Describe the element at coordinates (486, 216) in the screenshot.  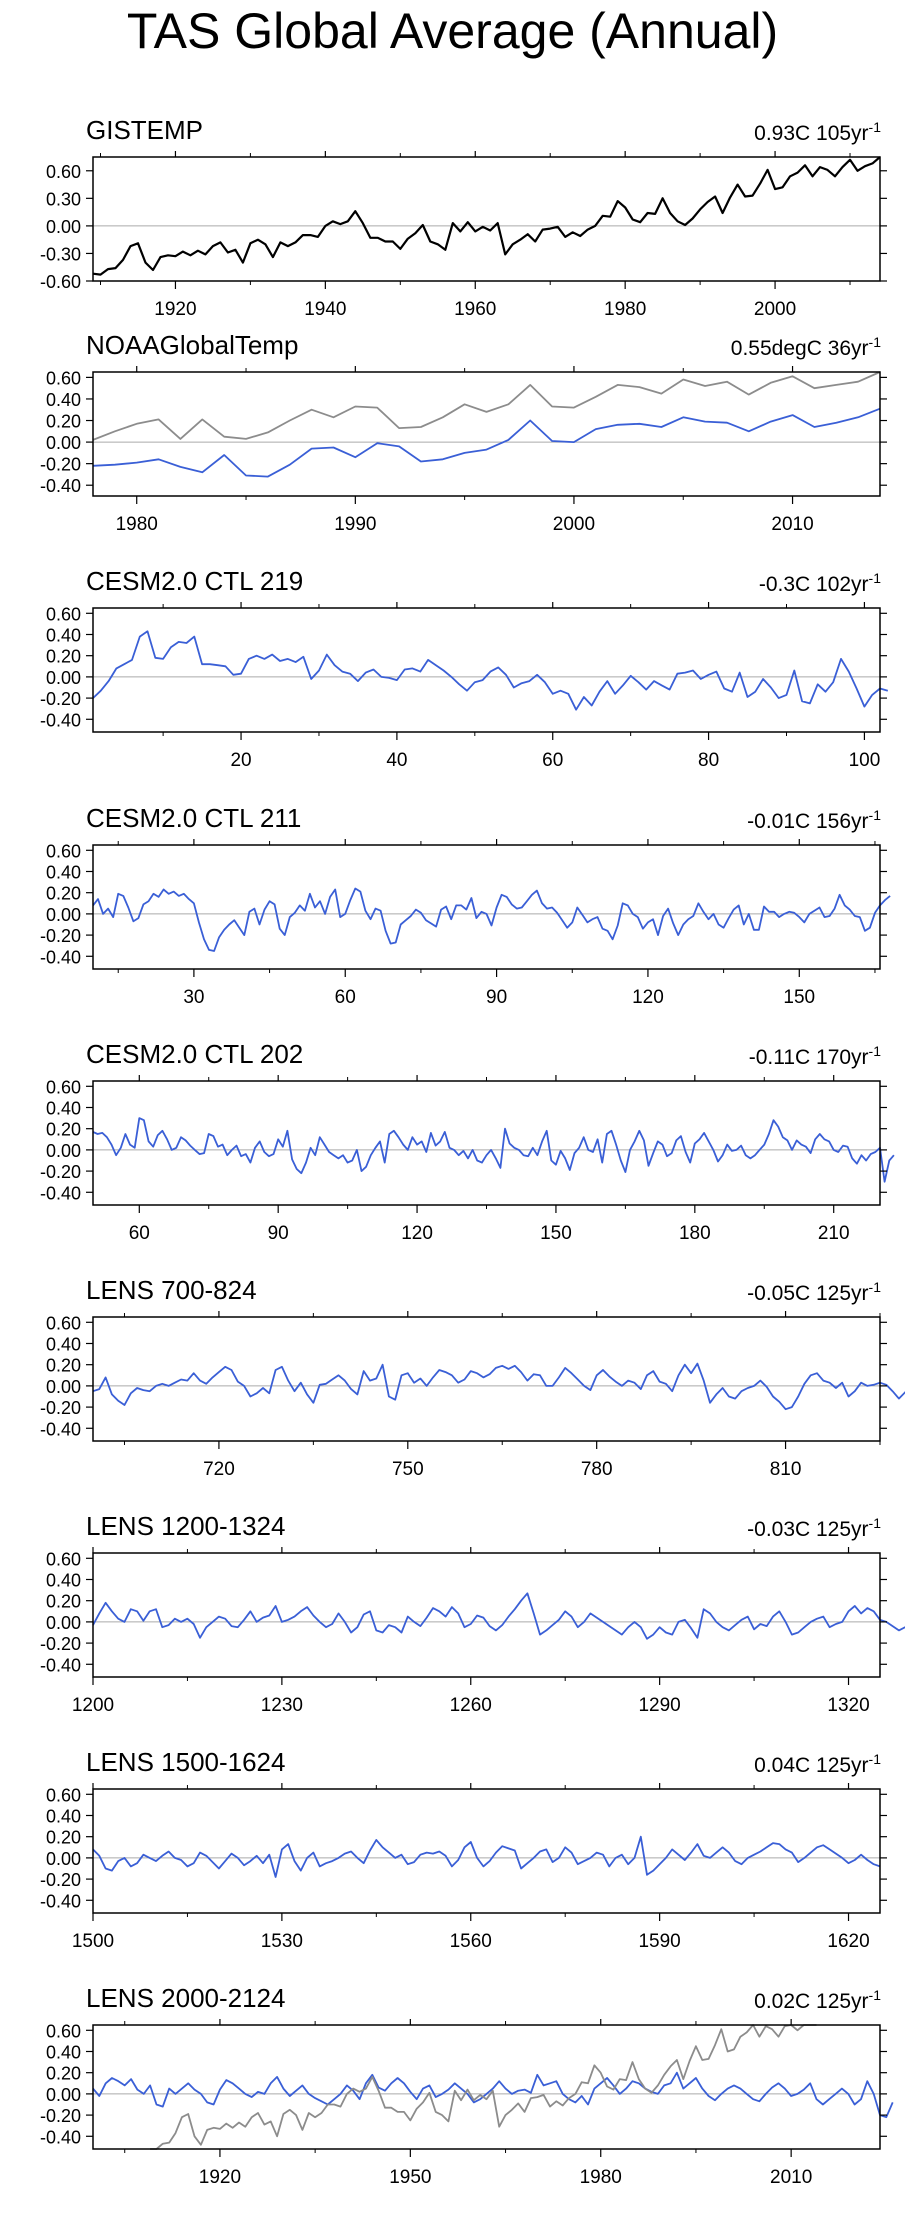
I see `series-line-black` at that location.